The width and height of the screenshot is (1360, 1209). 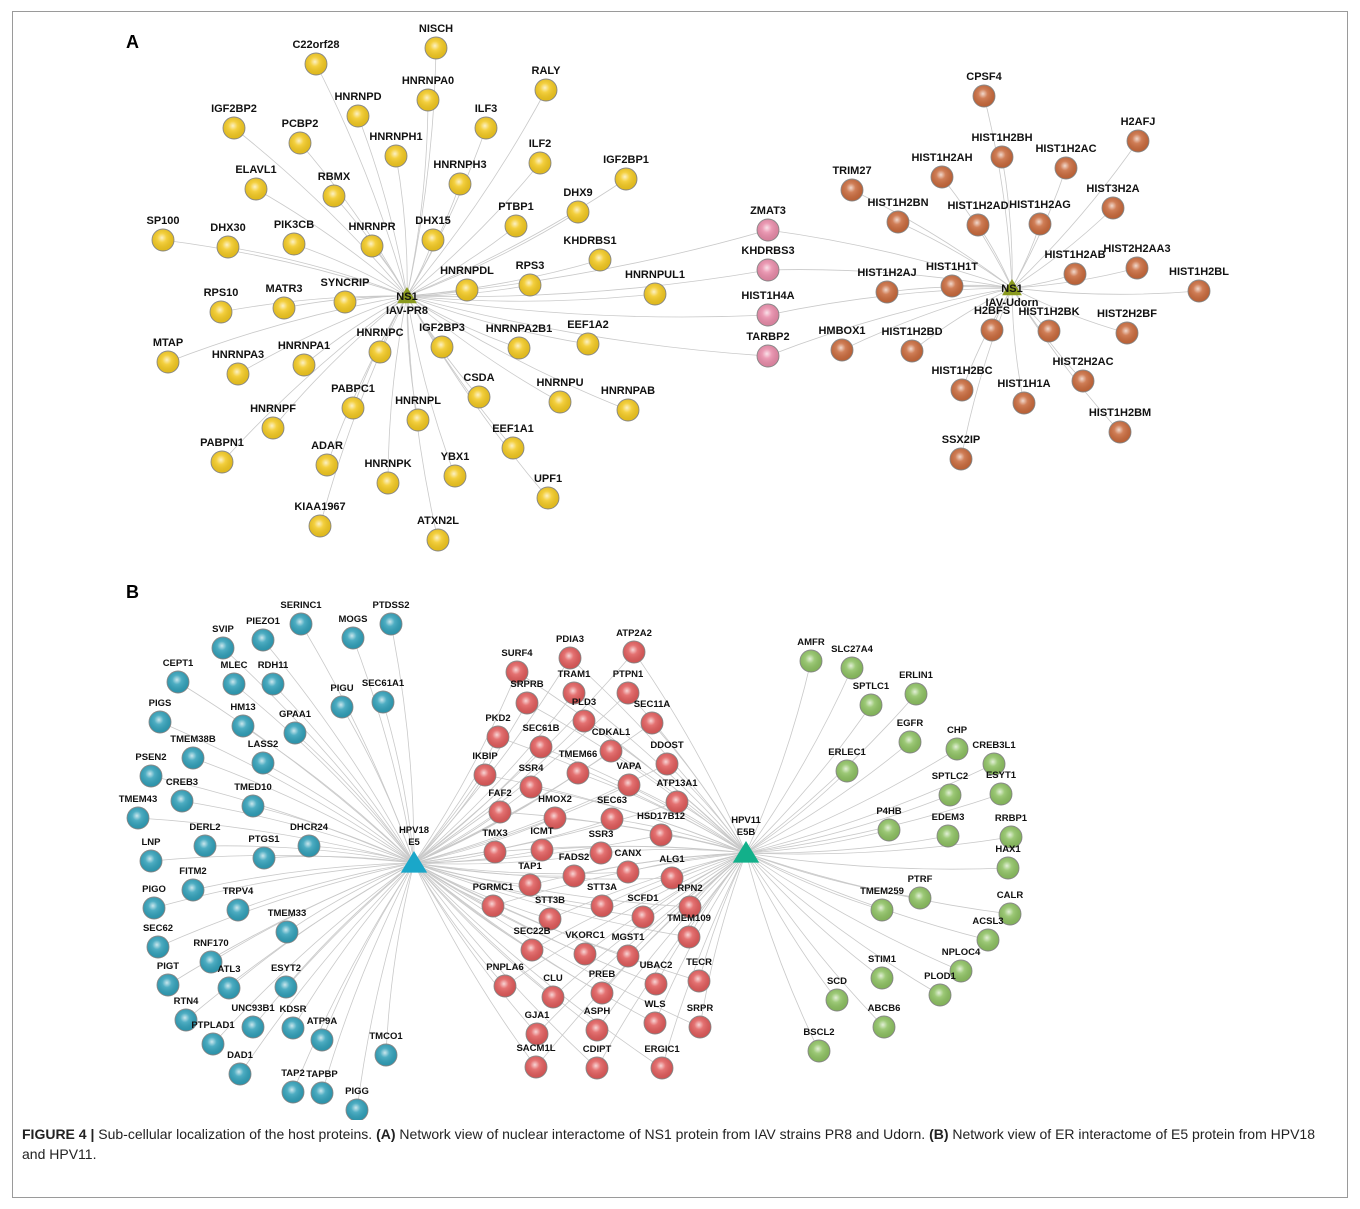 What do you see at coordinates (163, 240) in the screenshot?
I see `node-sp100` at bounding box center [163, 240].